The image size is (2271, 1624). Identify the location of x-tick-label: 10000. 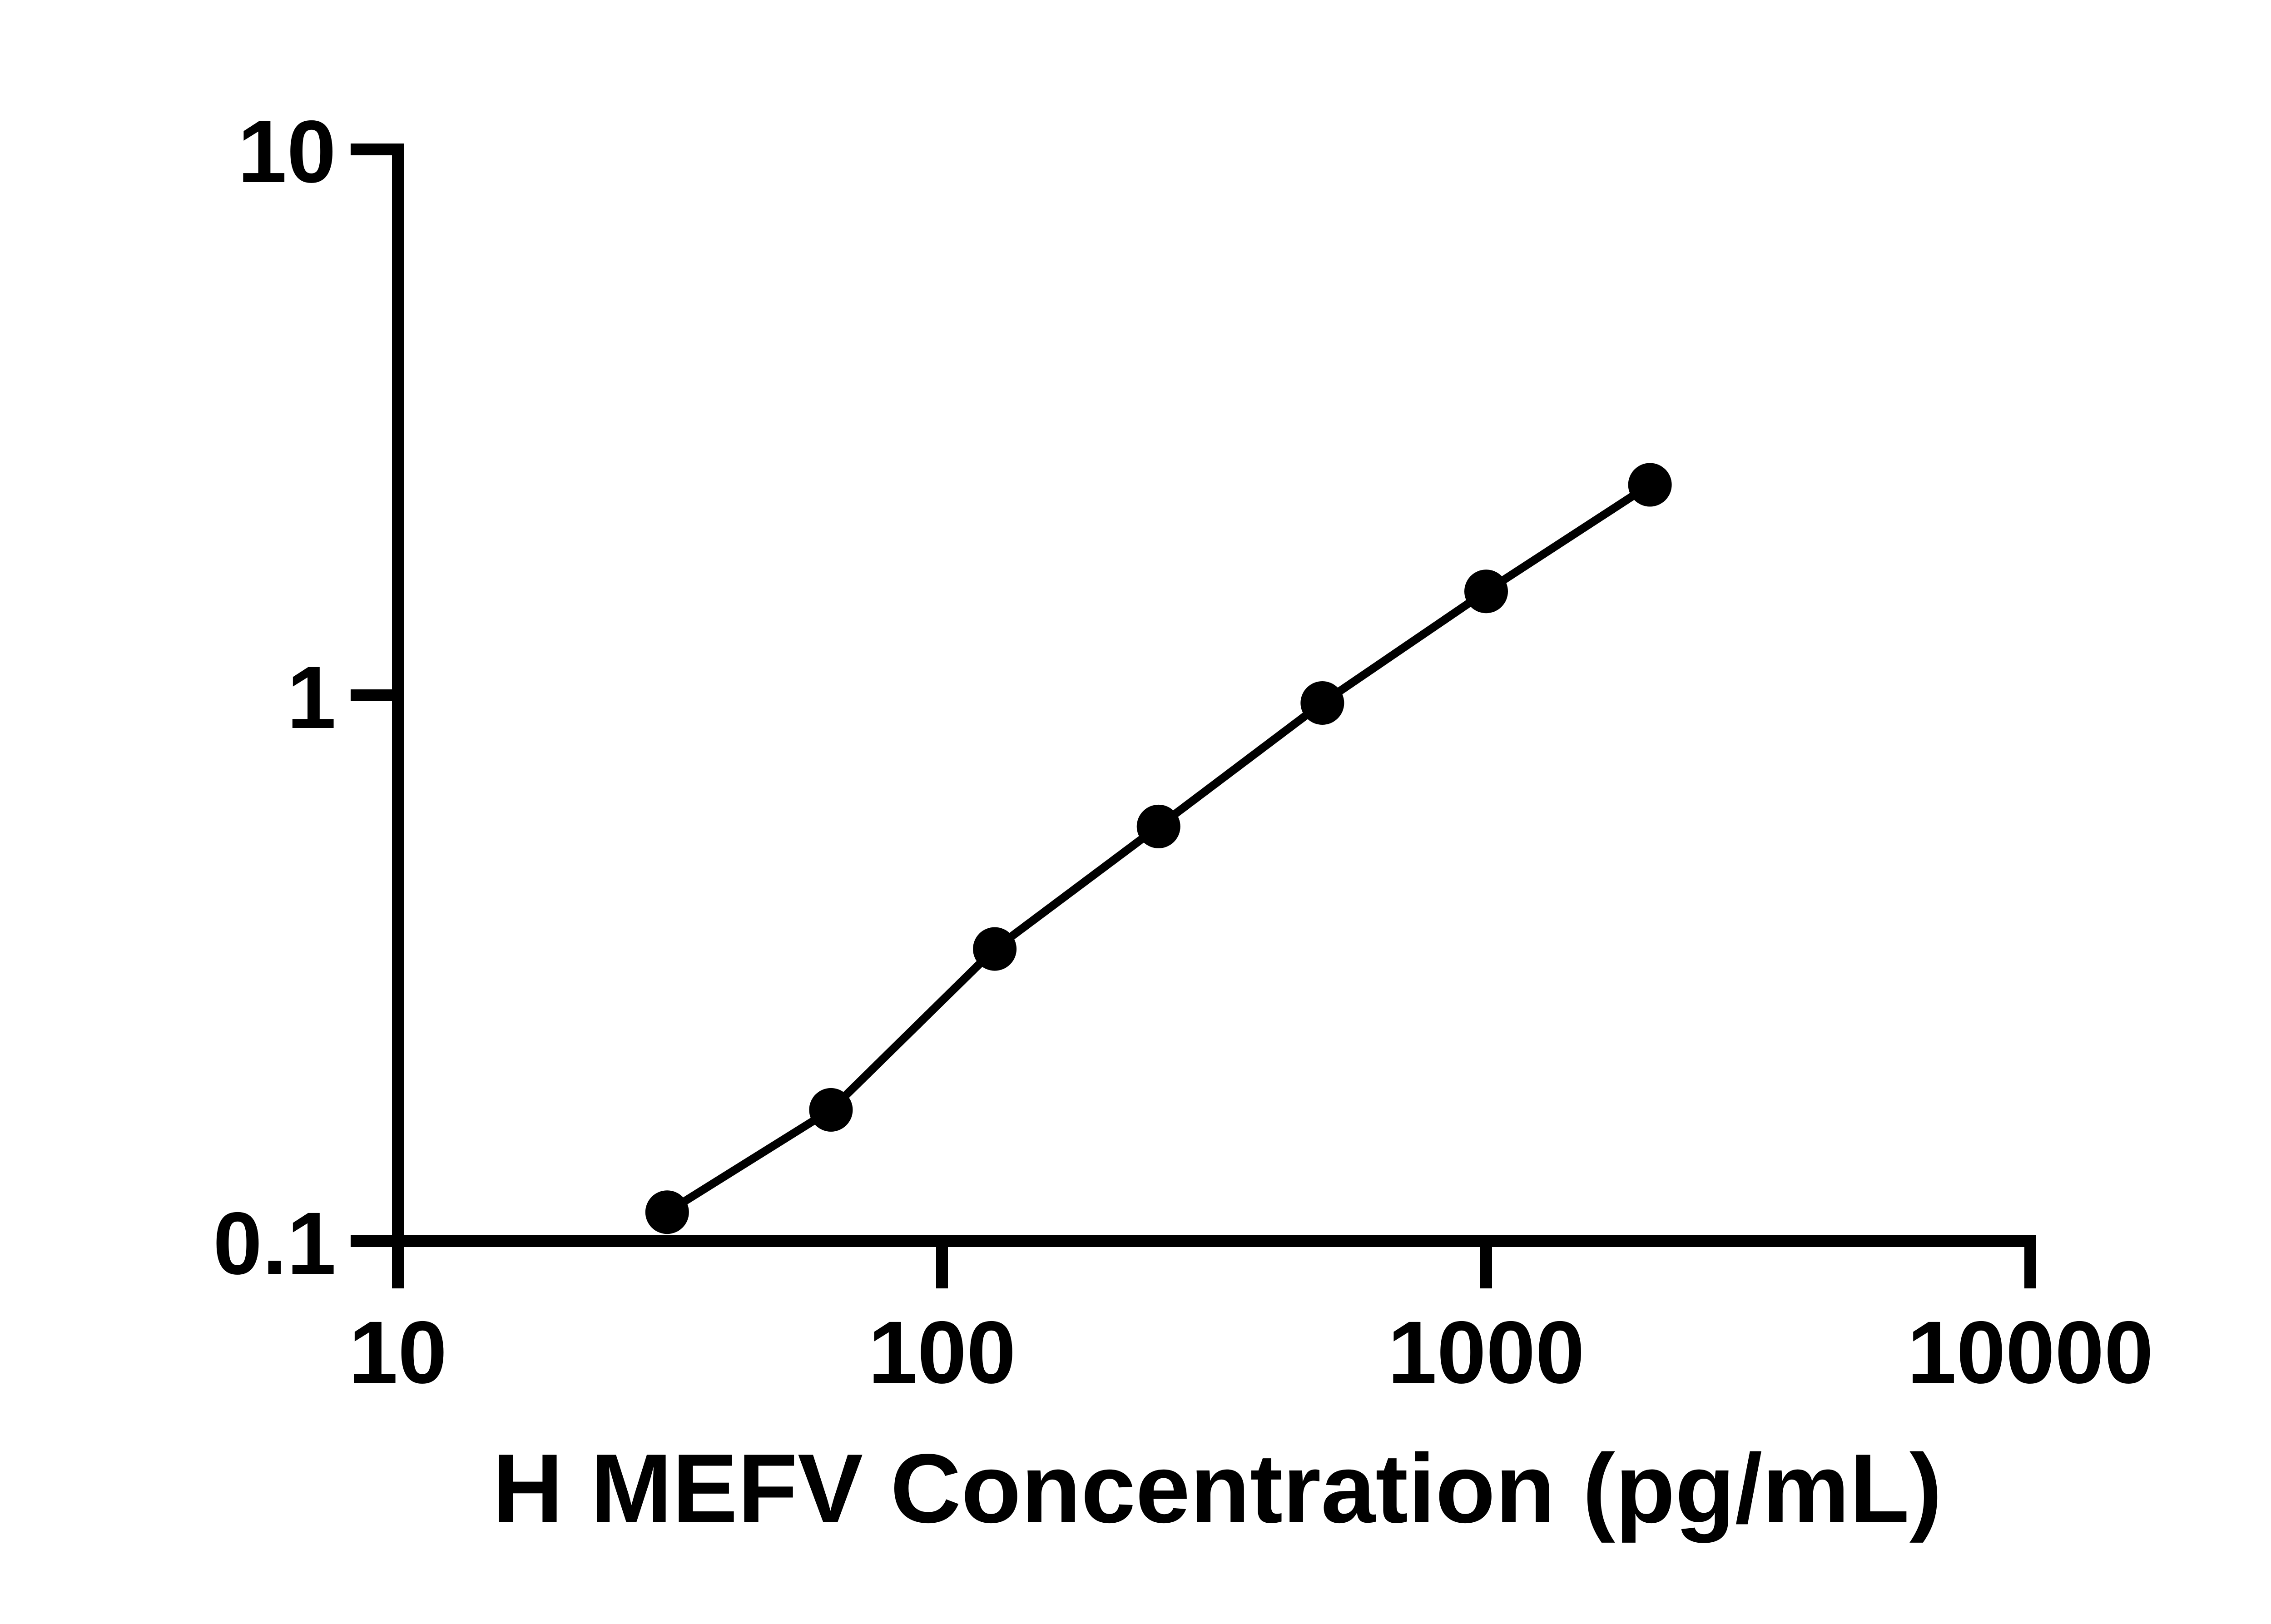
(2030, 1352).